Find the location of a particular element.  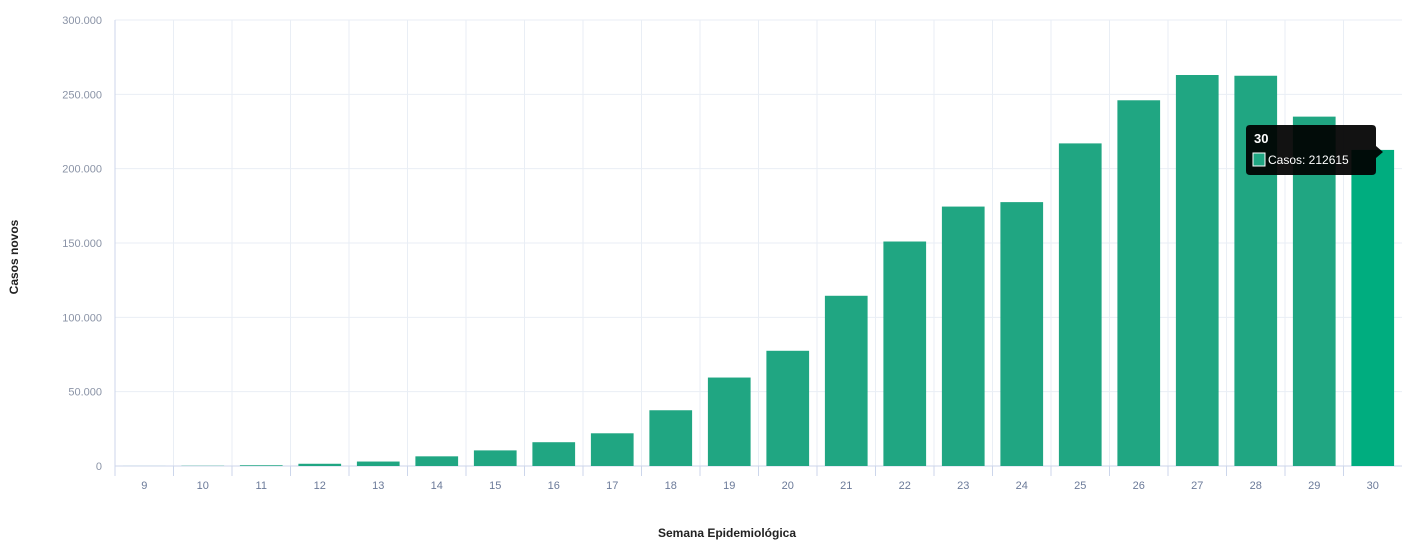

x-tick-label: 30 is located at coordinates (1373, 486).